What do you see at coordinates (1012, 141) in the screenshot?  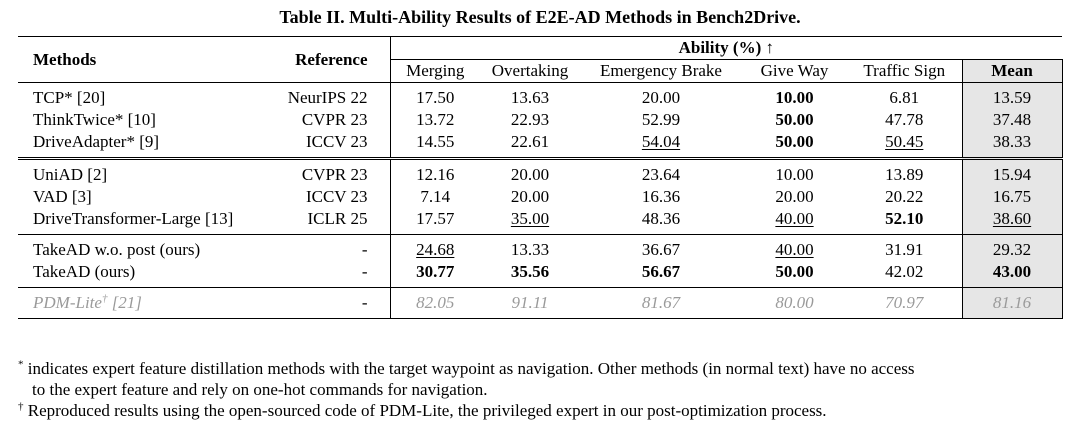 I see `value-text: 38.33` at bounding box center [1012, 141].